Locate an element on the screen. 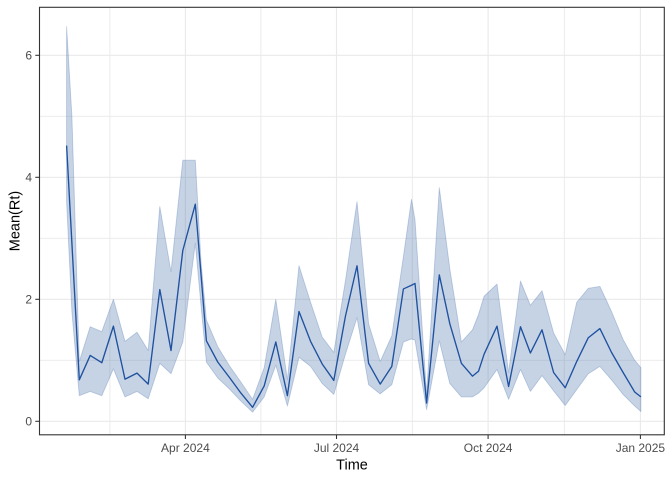 This screenshot has height=480, width=672. svg-text: Oct 2024 is located at coordinates (488, 448).